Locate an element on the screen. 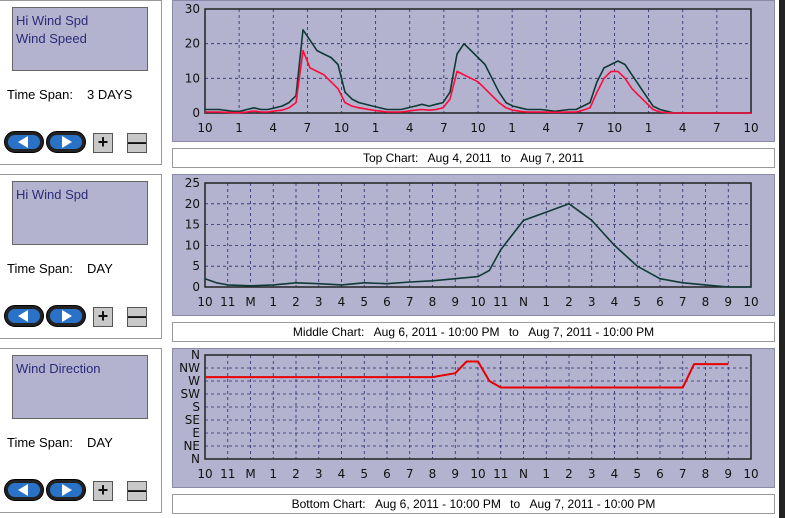  top-chart-caption: Top Chart: Aug 4, 2011 to Aug 7, 2011 is located at coordinates (473, 158).